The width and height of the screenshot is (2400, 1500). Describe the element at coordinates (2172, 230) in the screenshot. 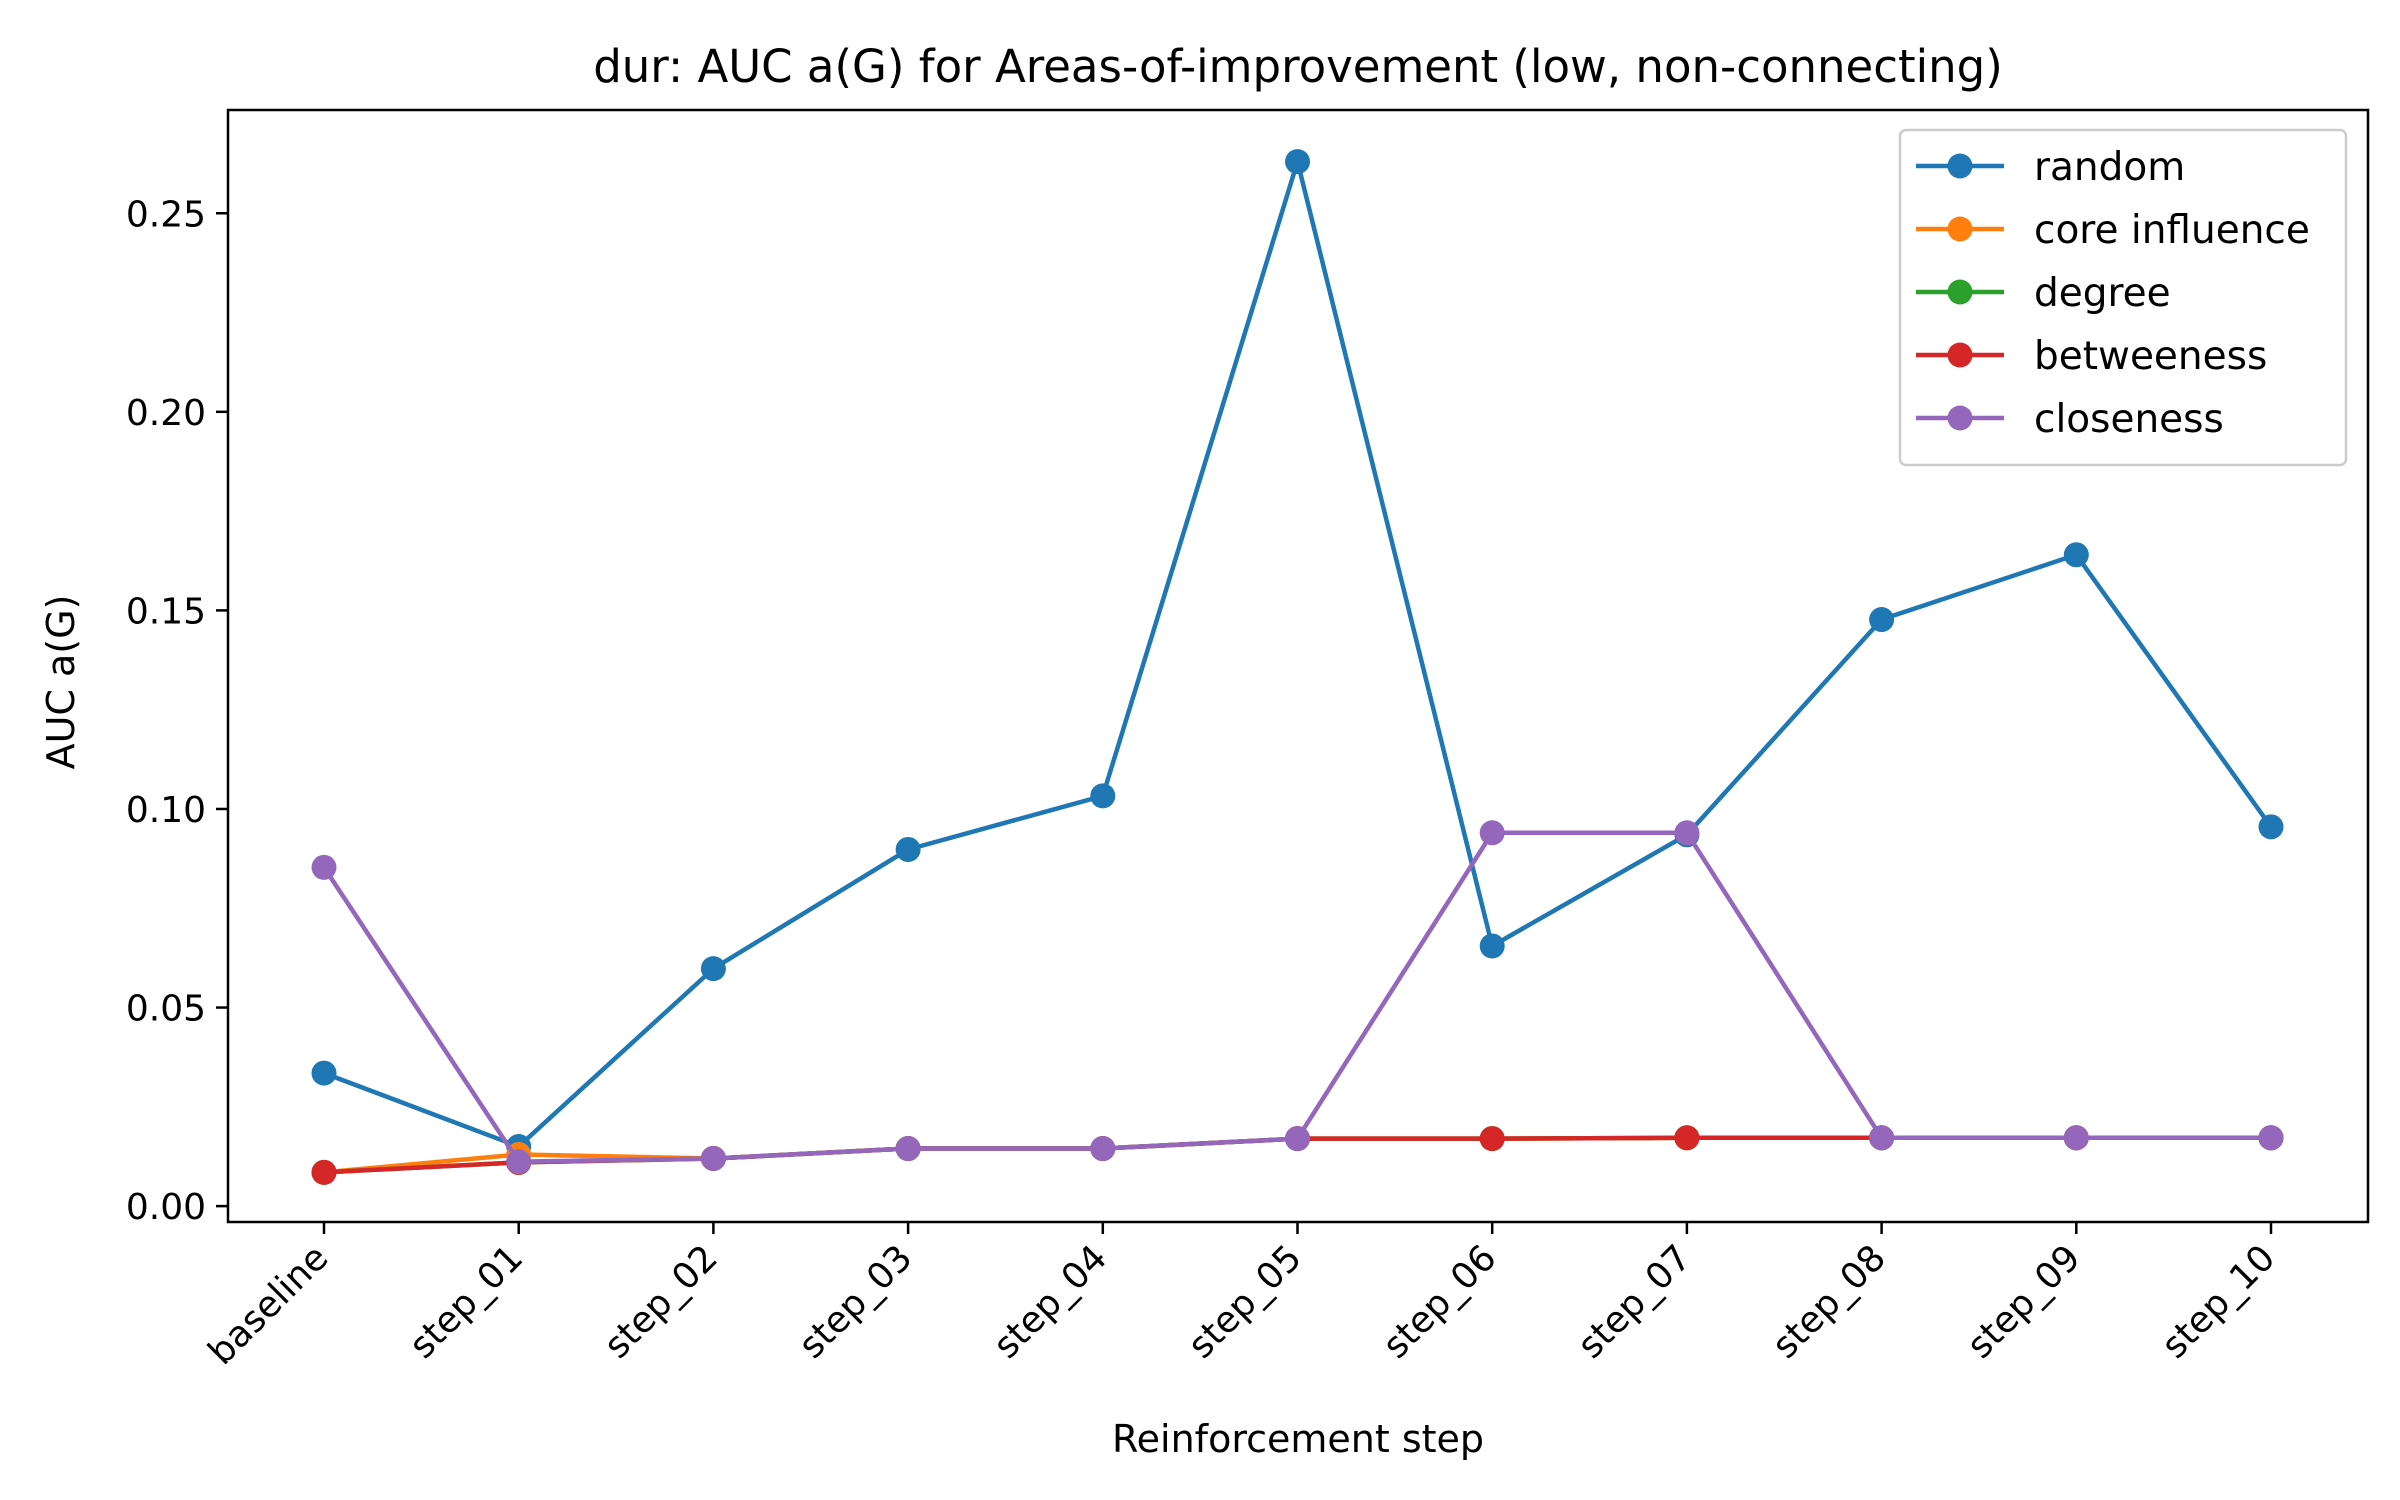

I see `legend-label-core-influence: core influence` at that location.